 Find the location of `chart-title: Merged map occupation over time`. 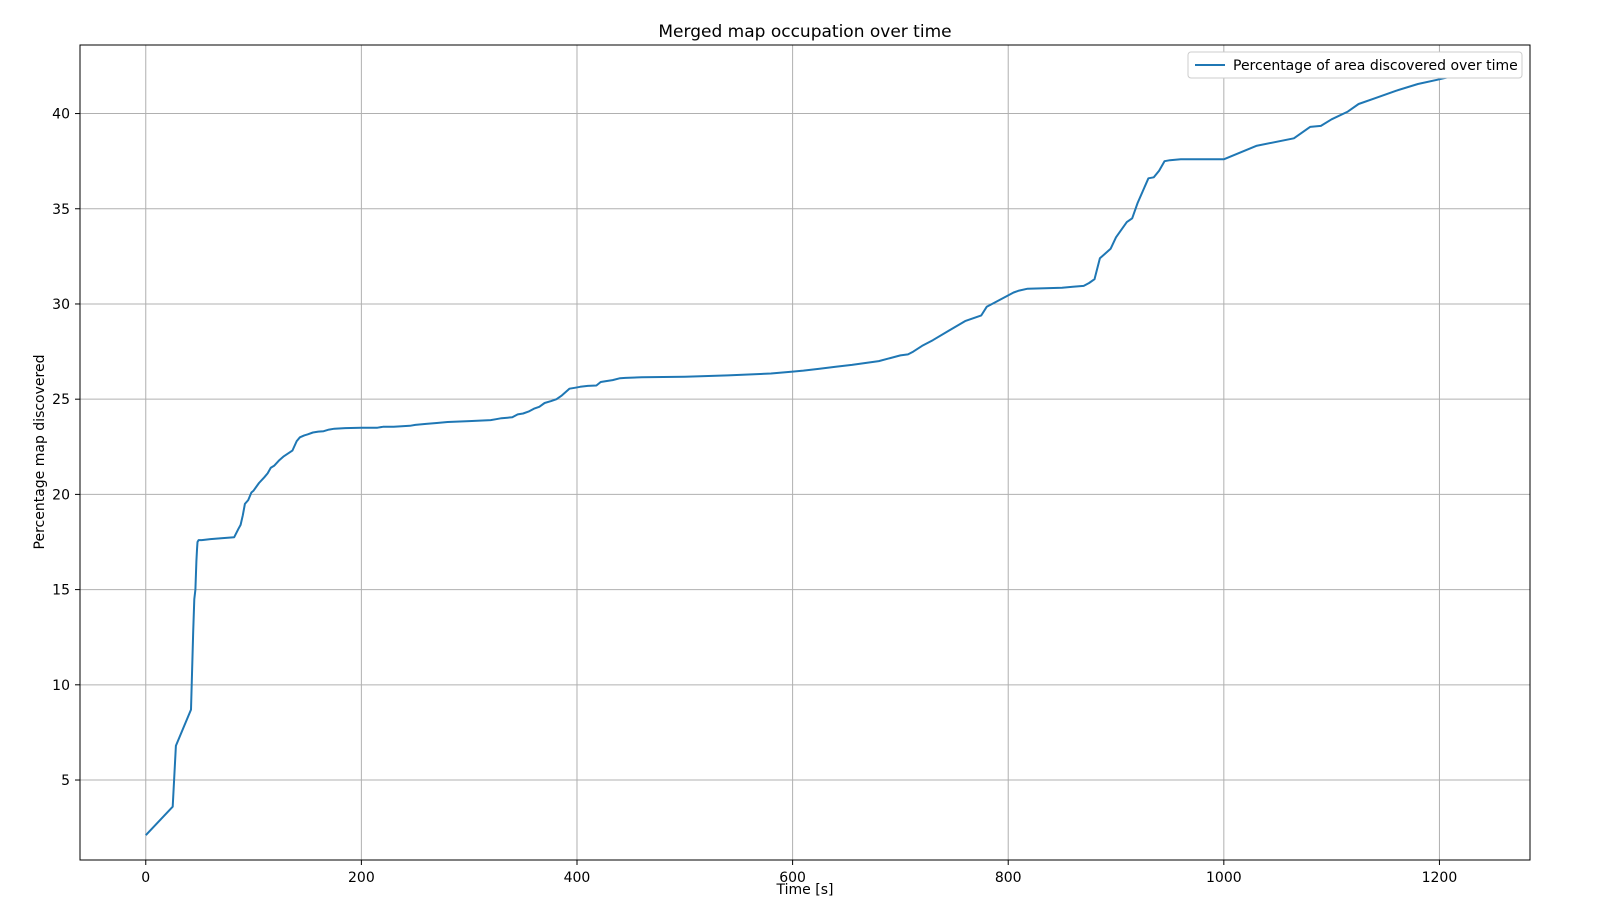

chart-title: Merged map occupation over time is located at coordinates (804, 32).